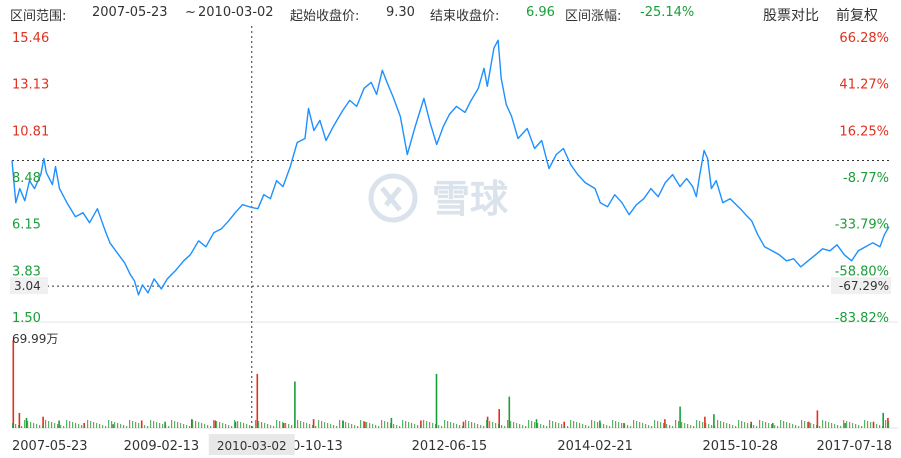 The image size is (901, 458). Describe the element at coordinates (26, 271) in the screenshot. I see `y-left-tick-label: 3.83` at that location.